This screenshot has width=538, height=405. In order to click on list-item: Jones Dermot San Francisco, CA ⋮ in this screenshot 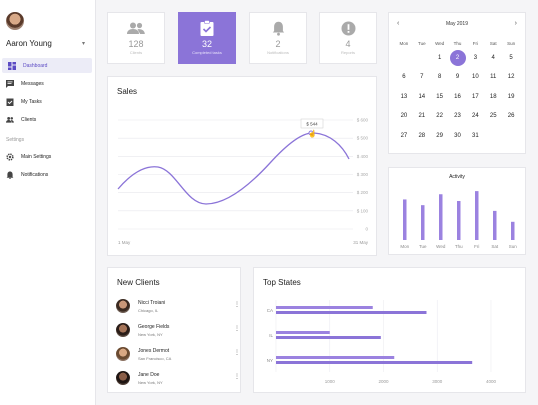, I will do `click(178, 356)`.